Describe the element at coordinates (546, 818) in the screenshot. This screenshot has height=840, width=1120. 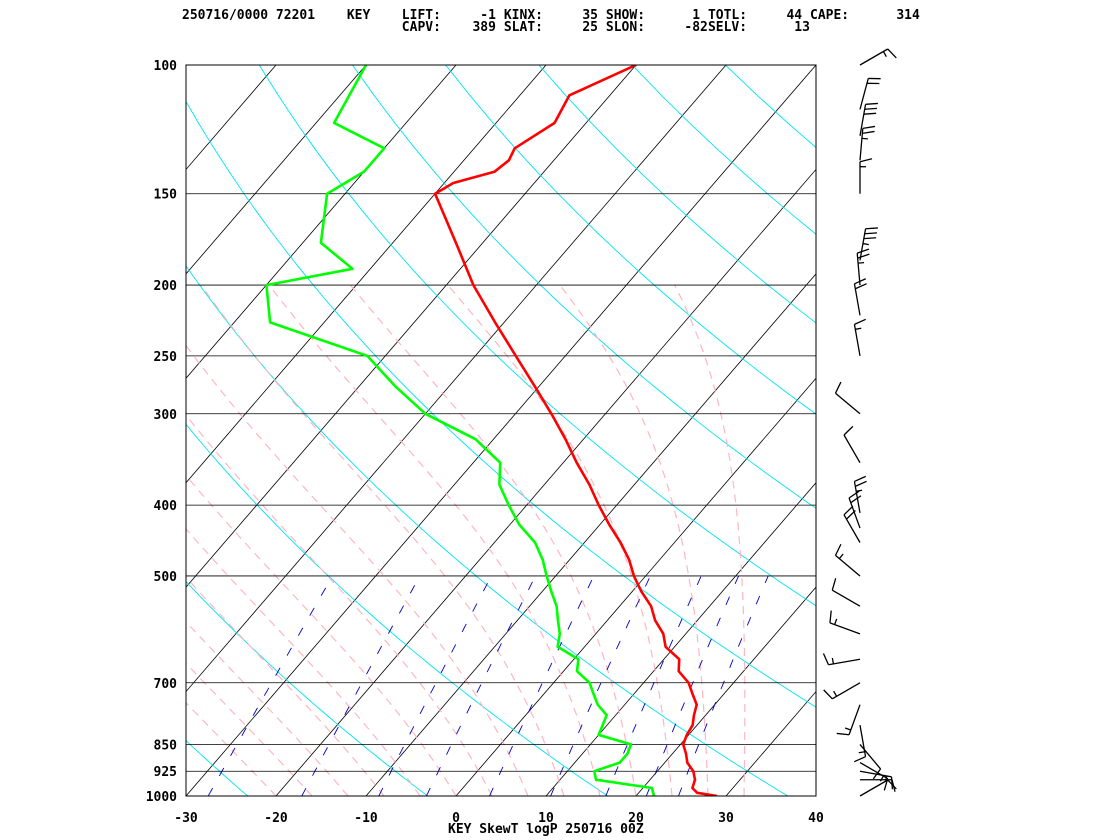
I see `temperature-tick-label: 10` at that location.